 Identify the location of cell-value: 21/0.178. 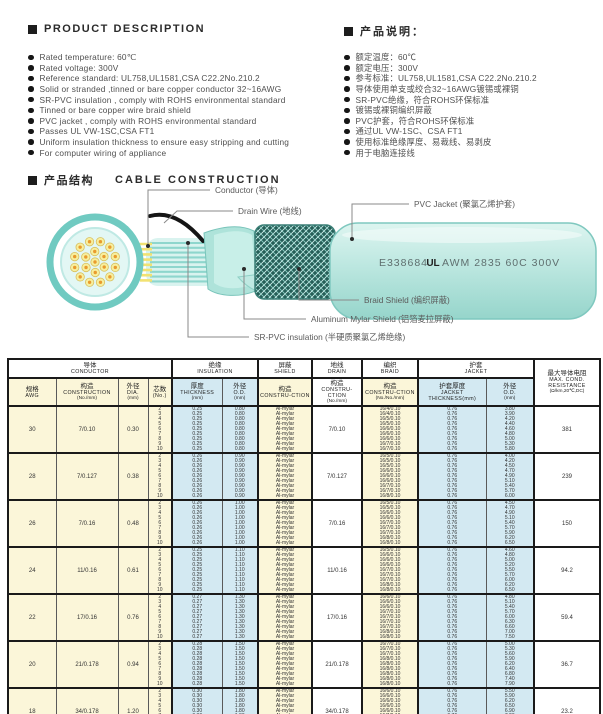
(87, 664).